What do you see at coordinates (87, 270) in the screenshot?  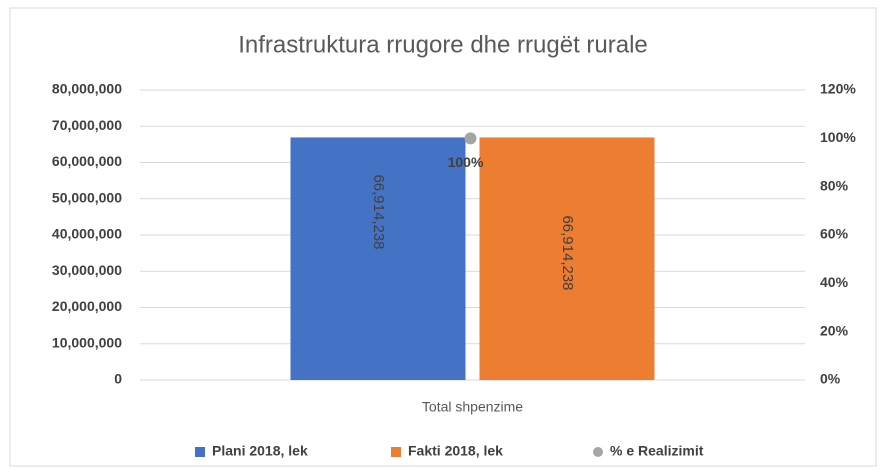 I see `y-tick-label: 30,000,000` at bounding box center [87, 270].